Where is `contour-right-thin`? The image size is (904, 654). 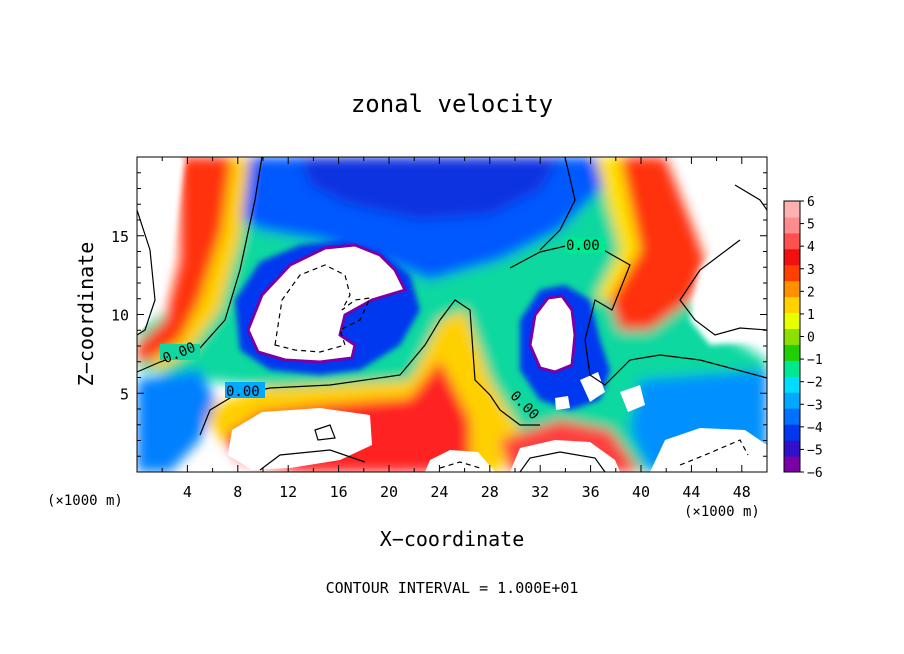 contour-right-thin is located at coordinates (723, 260).